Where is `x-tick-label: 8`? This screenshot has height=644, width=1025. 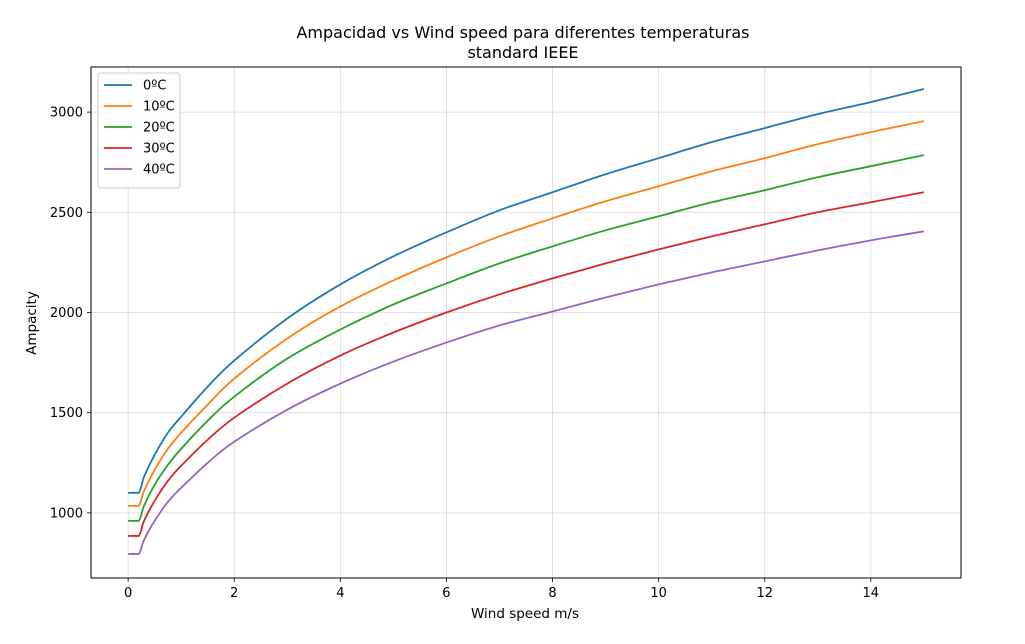 x-tick-label: 8 is located at coordinates (552, 593).